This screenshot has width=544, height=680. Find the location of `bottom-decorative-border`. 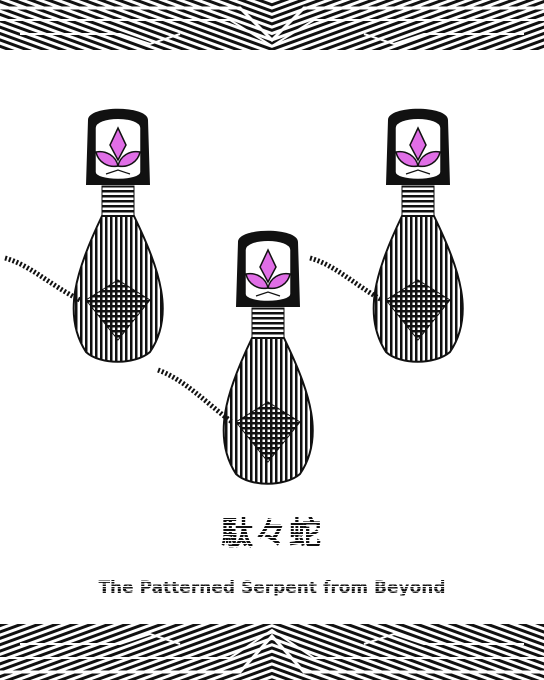

bottom-decorative-border is located at coordinates (272, 652).